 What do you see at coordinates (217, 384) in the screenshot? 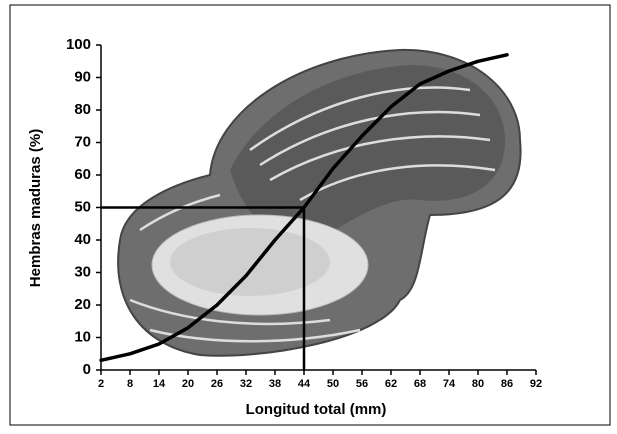
I see `x-tick-label: 26` at bounding box center [217, 384].